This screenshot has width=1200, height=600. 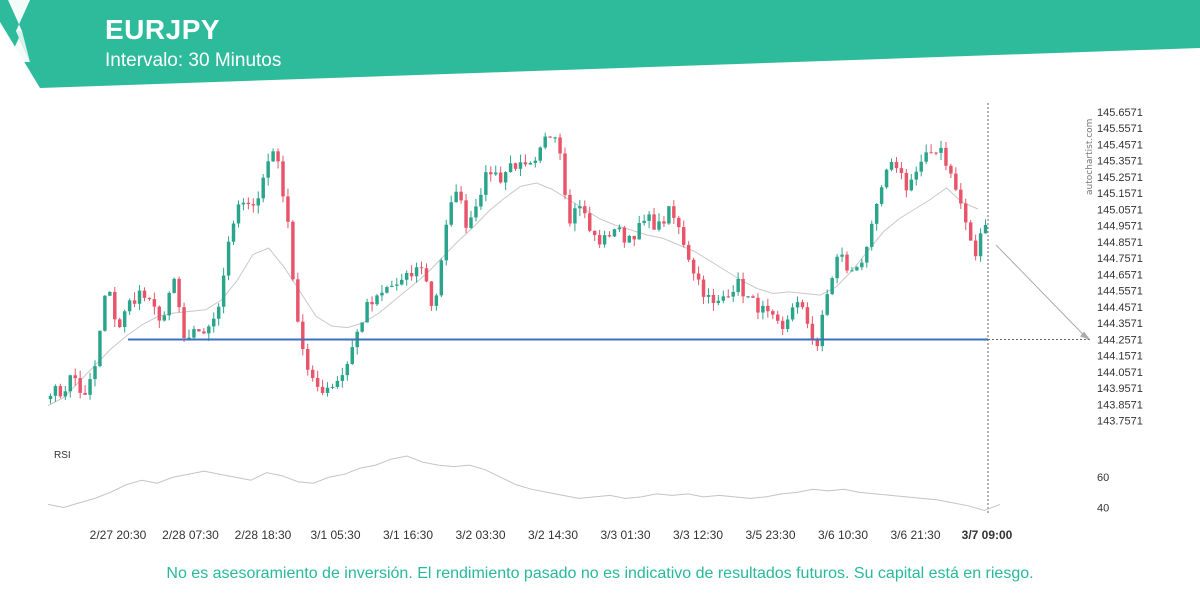 I want to click on time-tick-label: 3/5 23:30, so click(x=770, y=535).